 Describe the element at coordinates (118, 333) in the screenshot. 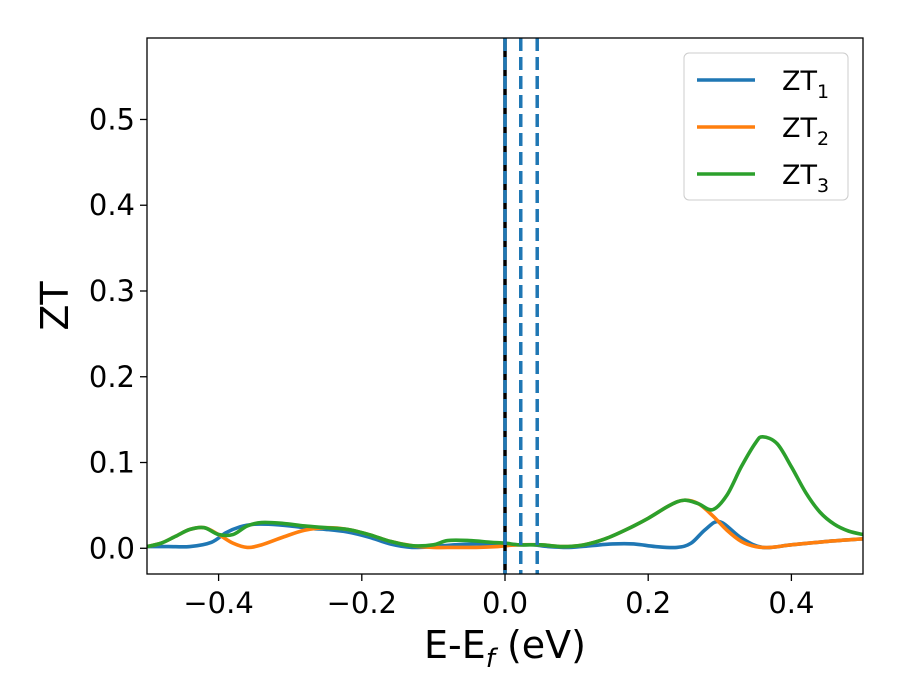

I see `y-axis: 0.0 0.1 0.2 0.3 0.4 0.5` at that location.